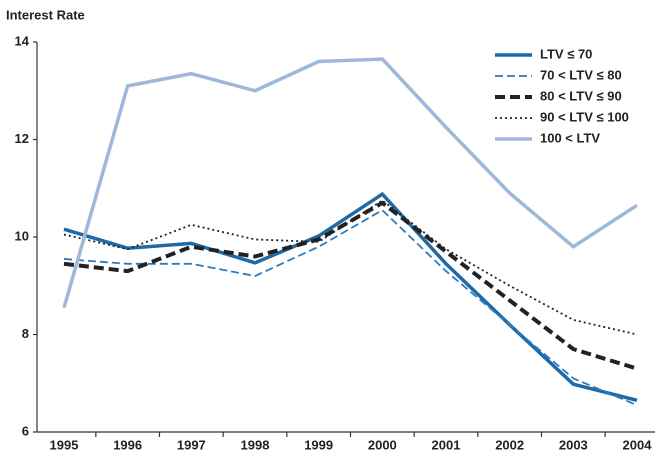  Describe the element at coordinates (509, 444) in the screenshot. I see `x-tick-label: 2002` at that location.